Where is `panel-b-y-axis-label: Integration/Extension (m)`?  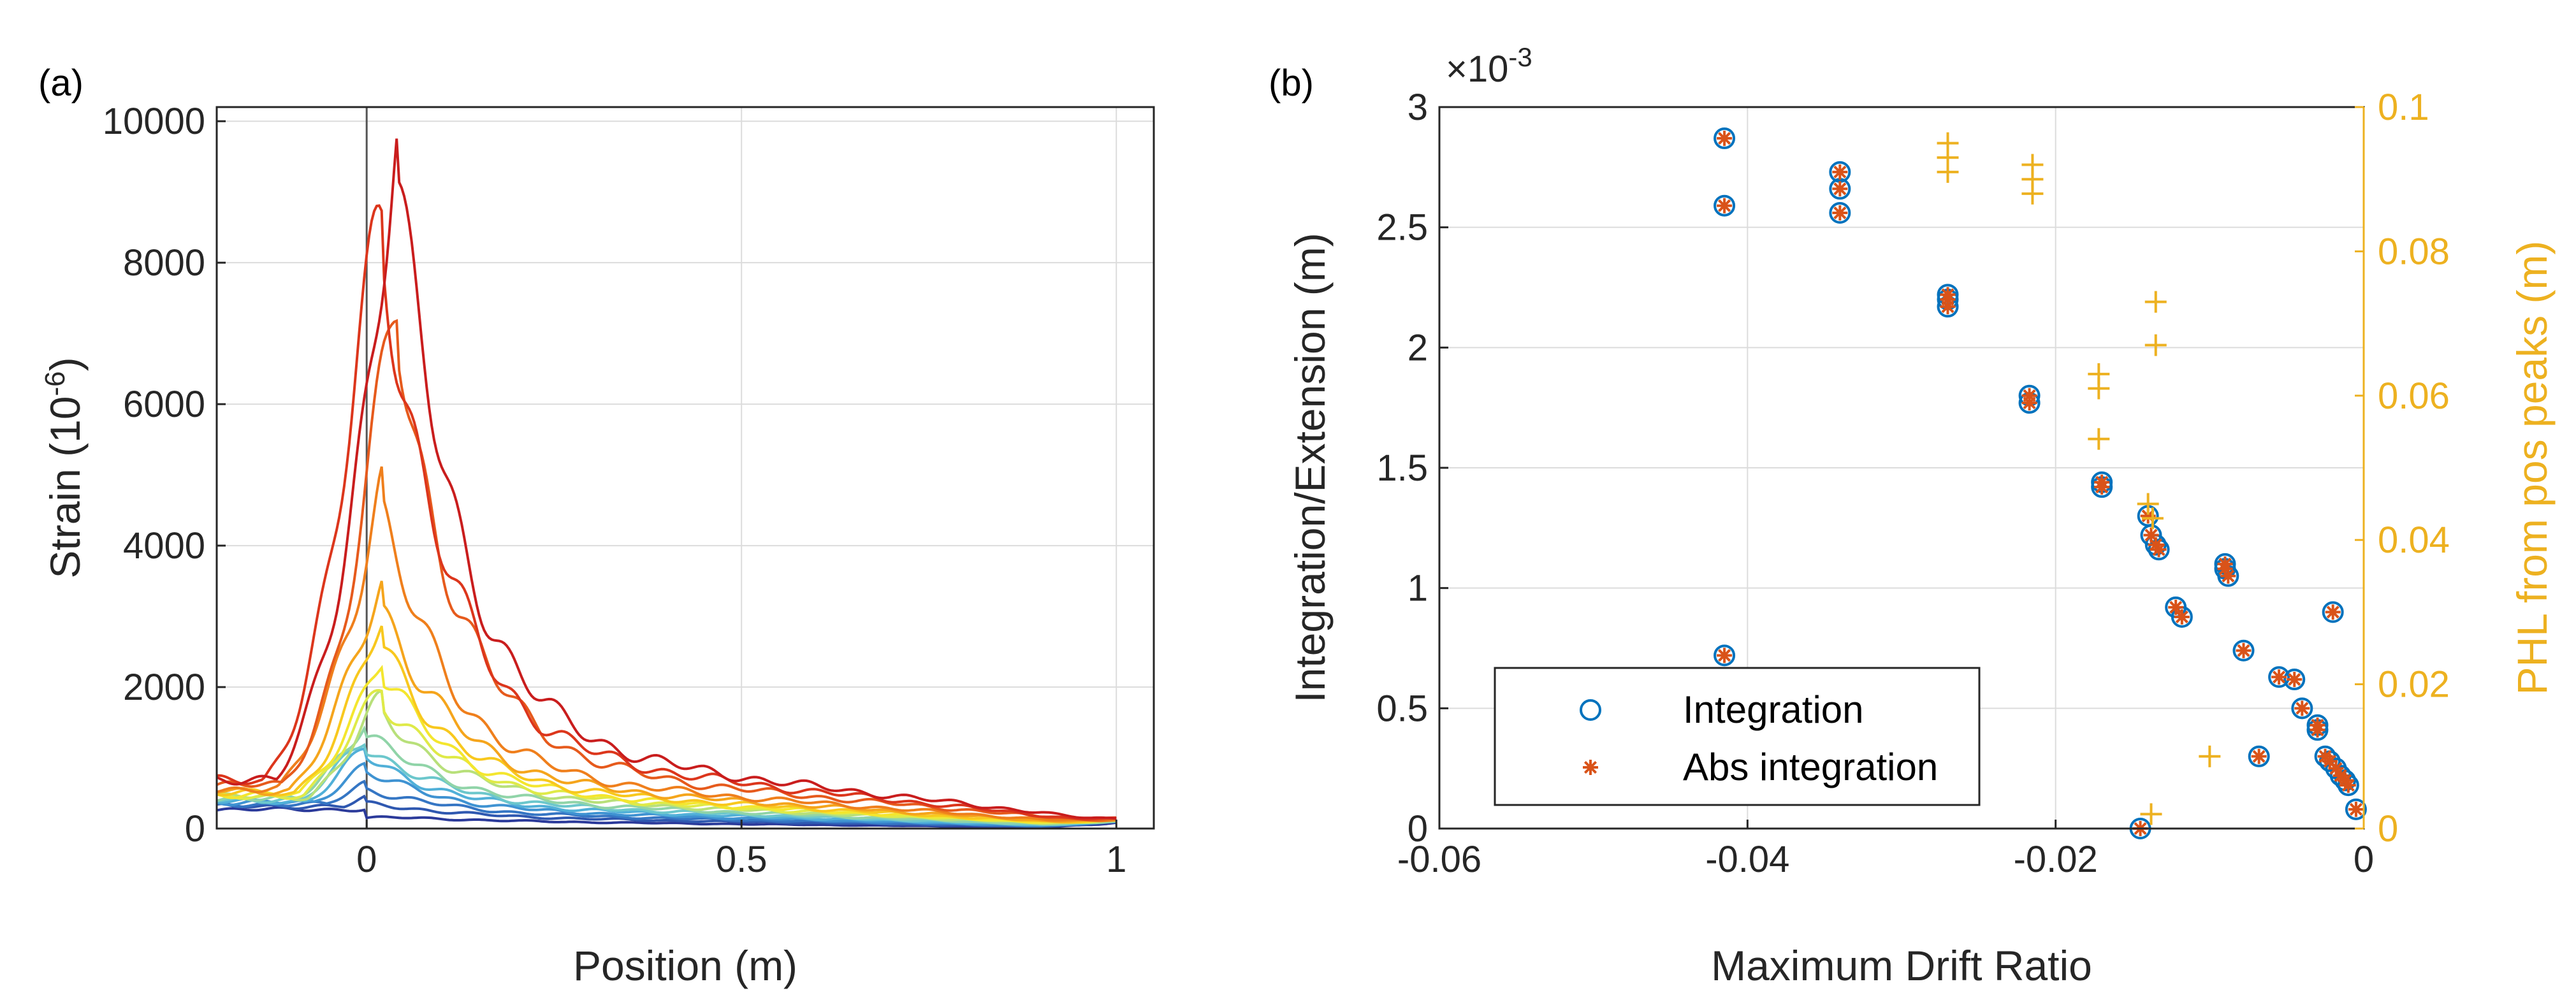
panel-b-y-axis-label: Integration/Extension (m) is located at coordinates (1310, 467).